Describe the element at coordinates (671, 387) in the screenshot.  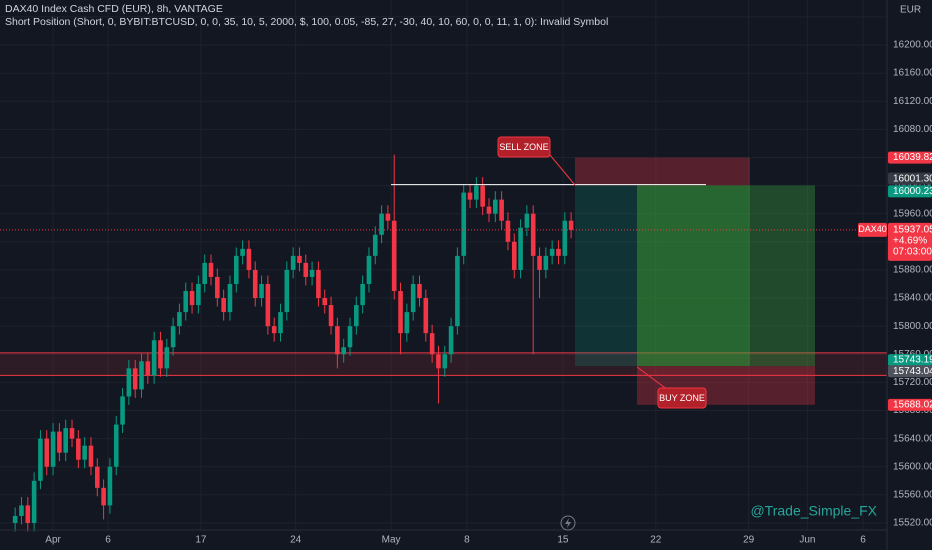
I see `buy-zone-label: BUY ZONE` at that location.